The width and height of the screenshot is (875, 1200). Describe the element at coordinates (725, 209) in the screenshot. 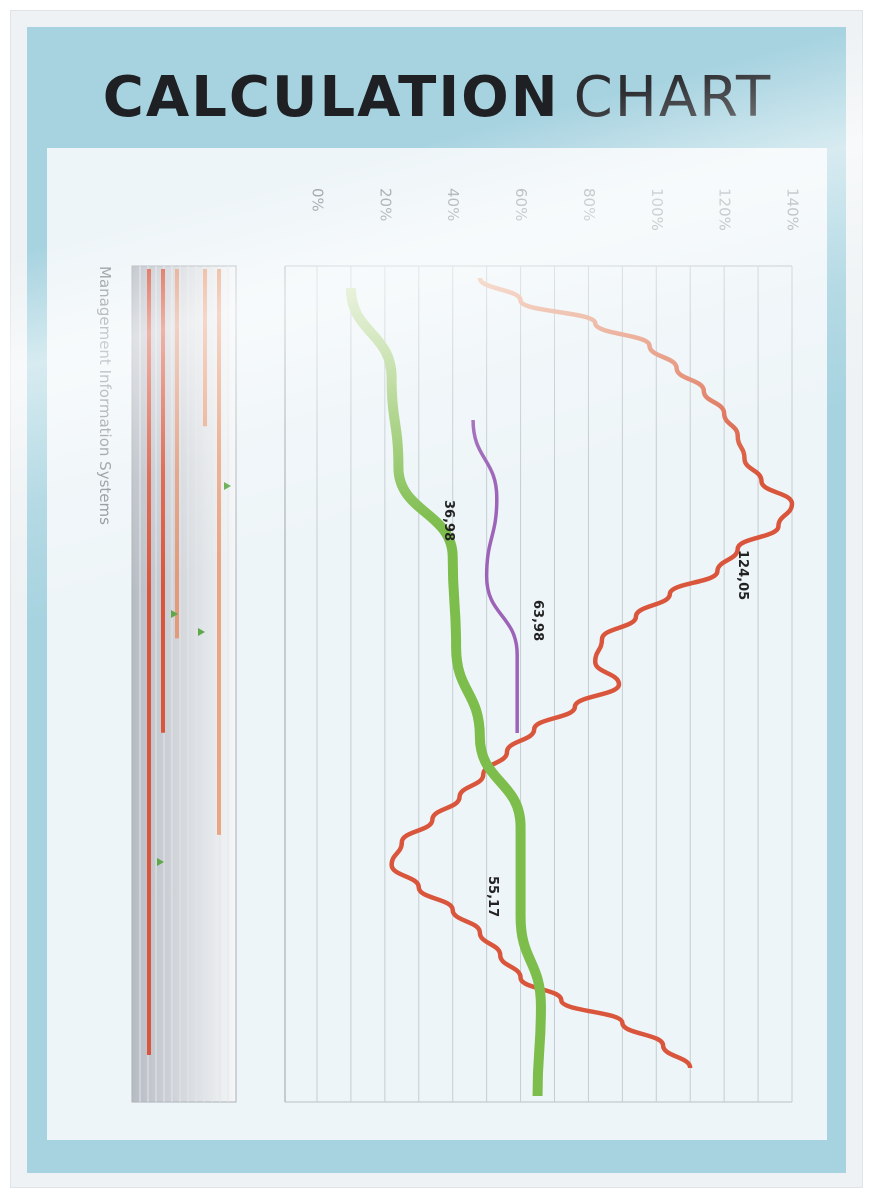

I see `tick-label: 120%` at that location.